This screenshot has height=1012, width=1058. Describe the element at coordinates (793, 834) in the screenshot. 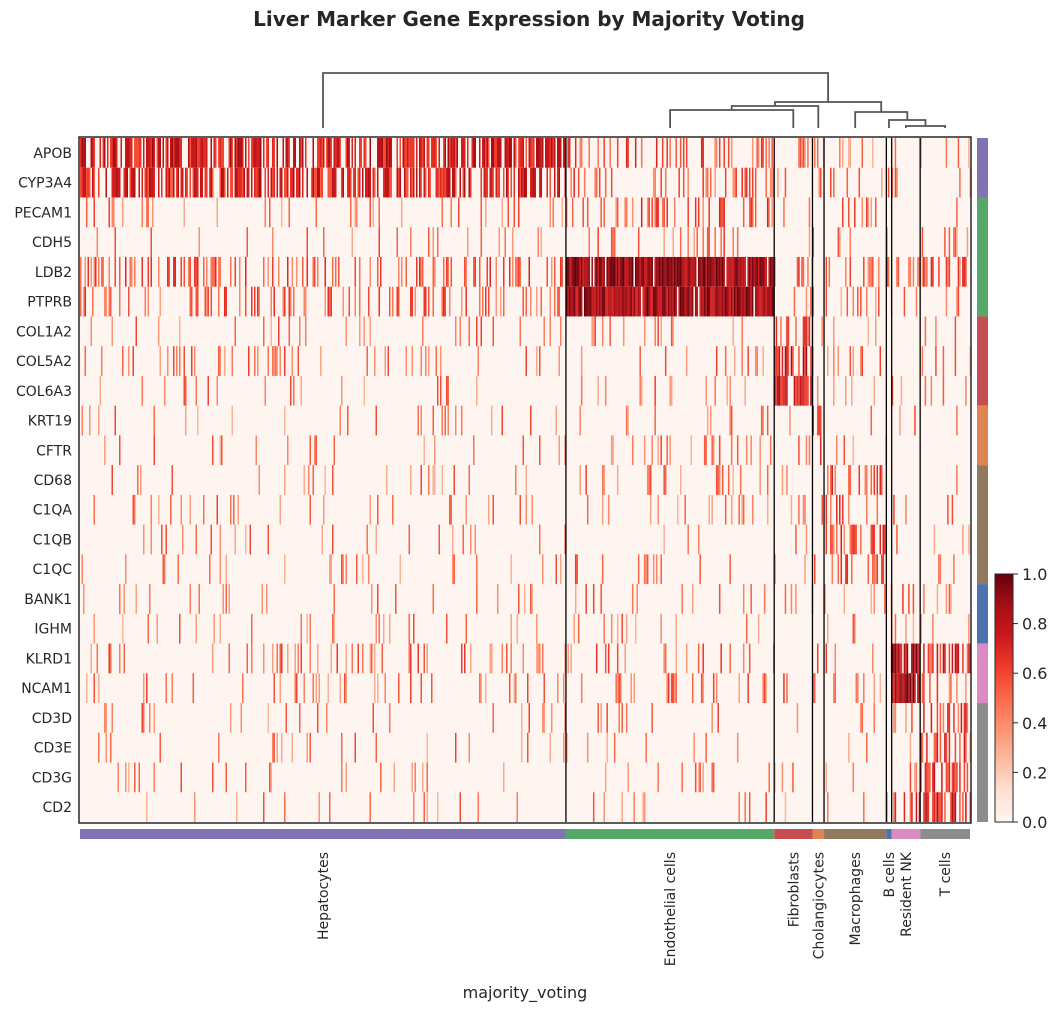

I see `cell-group-swatch` at that location.